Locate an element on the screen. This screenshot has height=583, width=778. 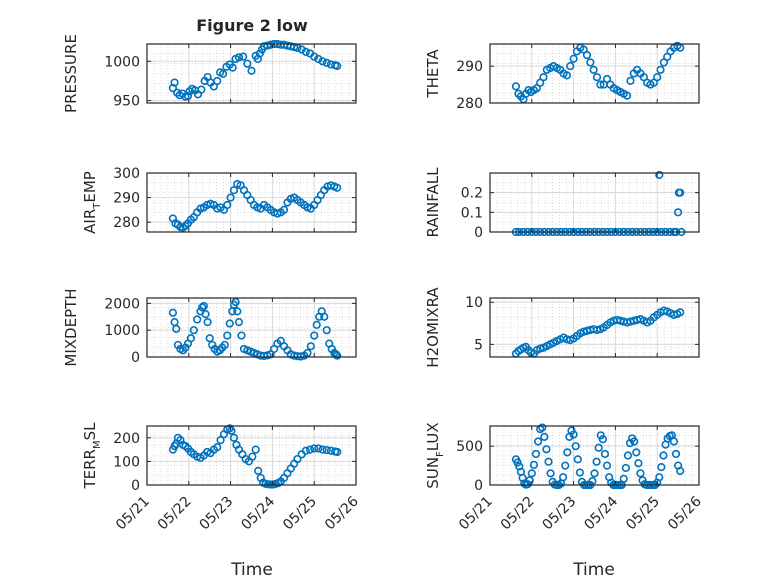
x-tick-label: 05/26 is located at coordinates (342, 513).